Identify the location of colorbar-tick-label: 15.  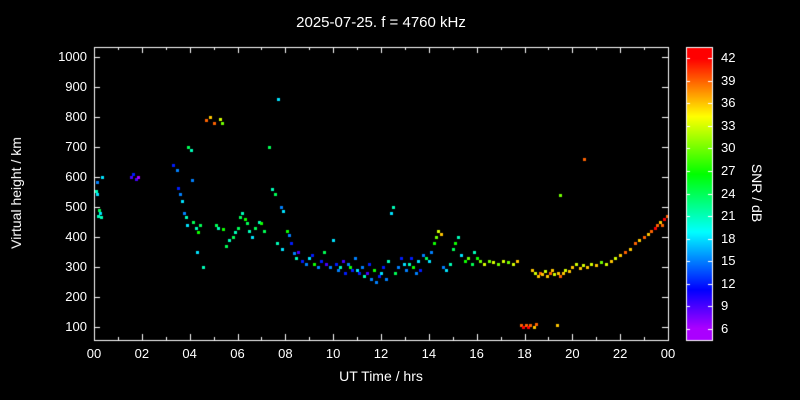
(728, 261).